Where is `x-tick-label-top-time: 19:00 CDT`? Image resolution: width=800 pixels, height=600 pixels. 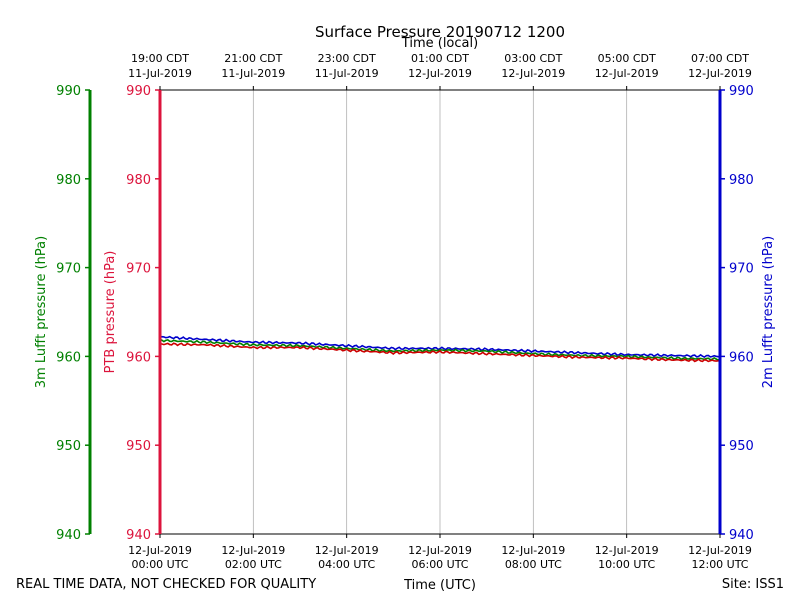 x-tick-label-top-time: 19:00 CDT is located at coordinates (160, 58).